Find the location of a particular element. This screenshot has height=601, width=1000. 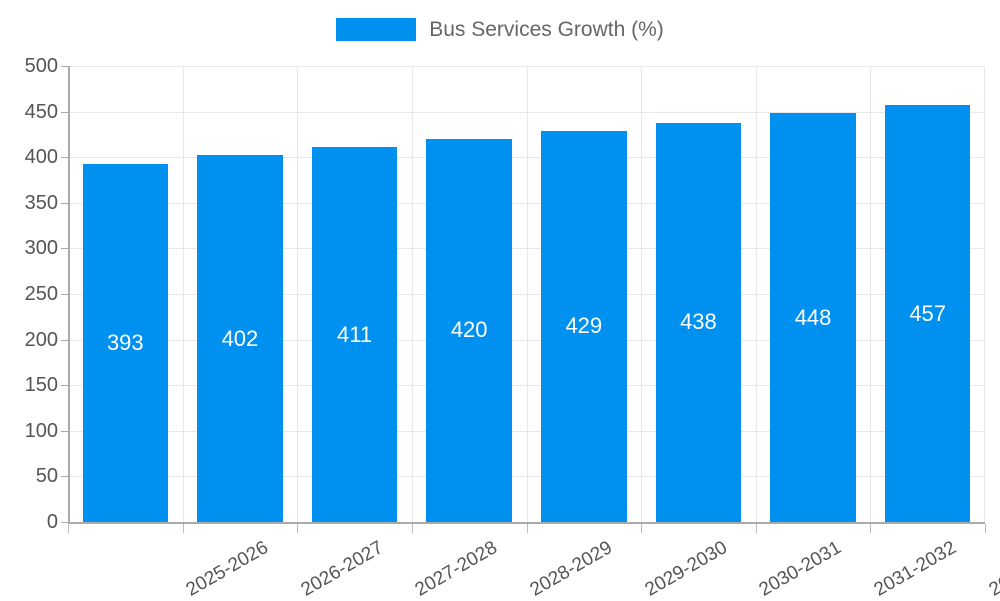

x-axis-tick-label: 2025-2026 is located at coordinates (227, 569).